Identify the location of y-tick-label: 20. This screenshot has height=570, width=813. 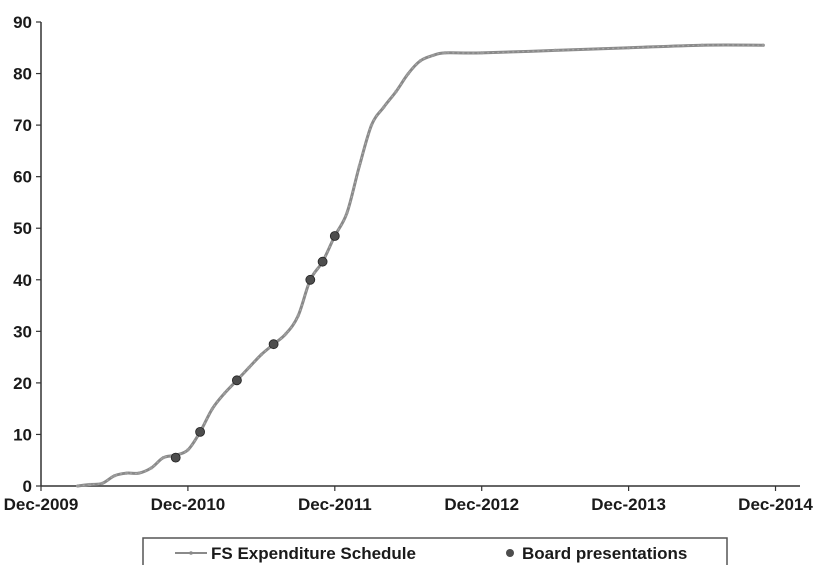
(22, 383).